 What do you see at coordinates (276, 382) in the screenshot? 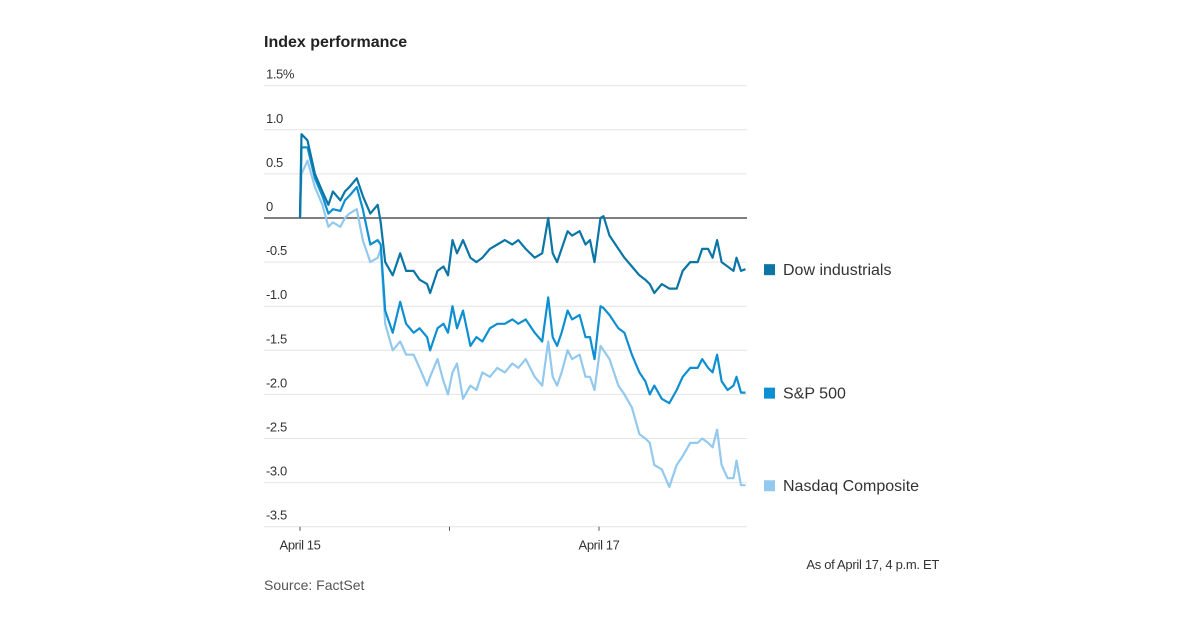
I see `y-tick-label: -2.0` at bounding box center [276, 382].